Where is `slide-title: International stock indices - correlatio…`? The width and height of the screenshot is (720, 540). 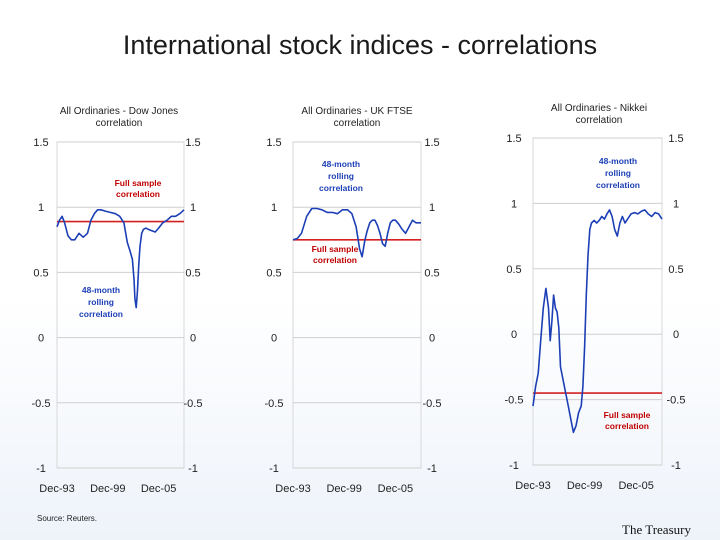
slide-title: International stock indices - correlatio… is located at coordinates (360, 45).